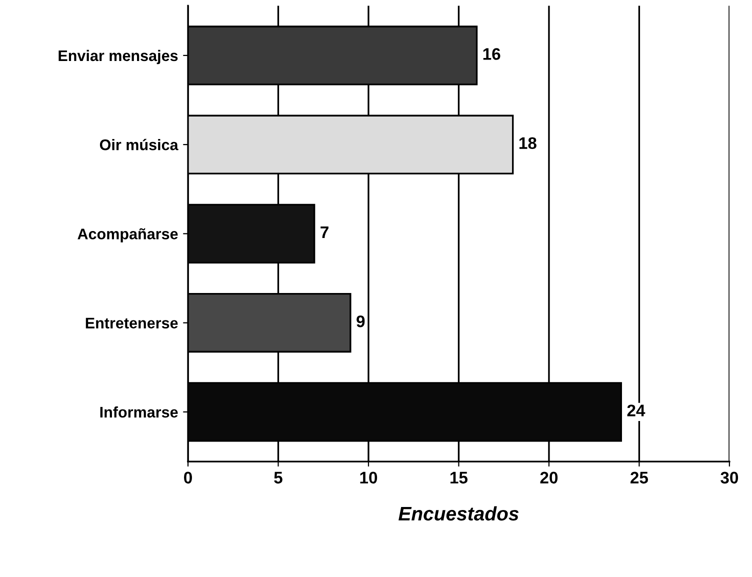 Image resolution: width=752 pixels, height=577 pixels. Describe the element at coordinates (491, 54) in the screenshot. I see `data-label: 16` at that location.